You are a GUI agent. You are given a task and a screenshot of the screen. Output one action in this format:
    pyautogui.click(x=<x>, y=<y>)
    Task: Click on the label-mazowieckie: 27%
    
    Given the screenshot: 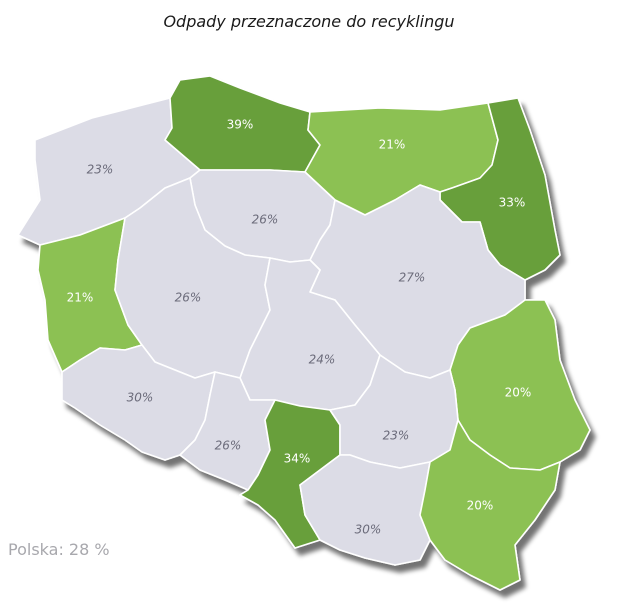 What is the action you would take?
    pyautogui.click(x=412, y=278)
    